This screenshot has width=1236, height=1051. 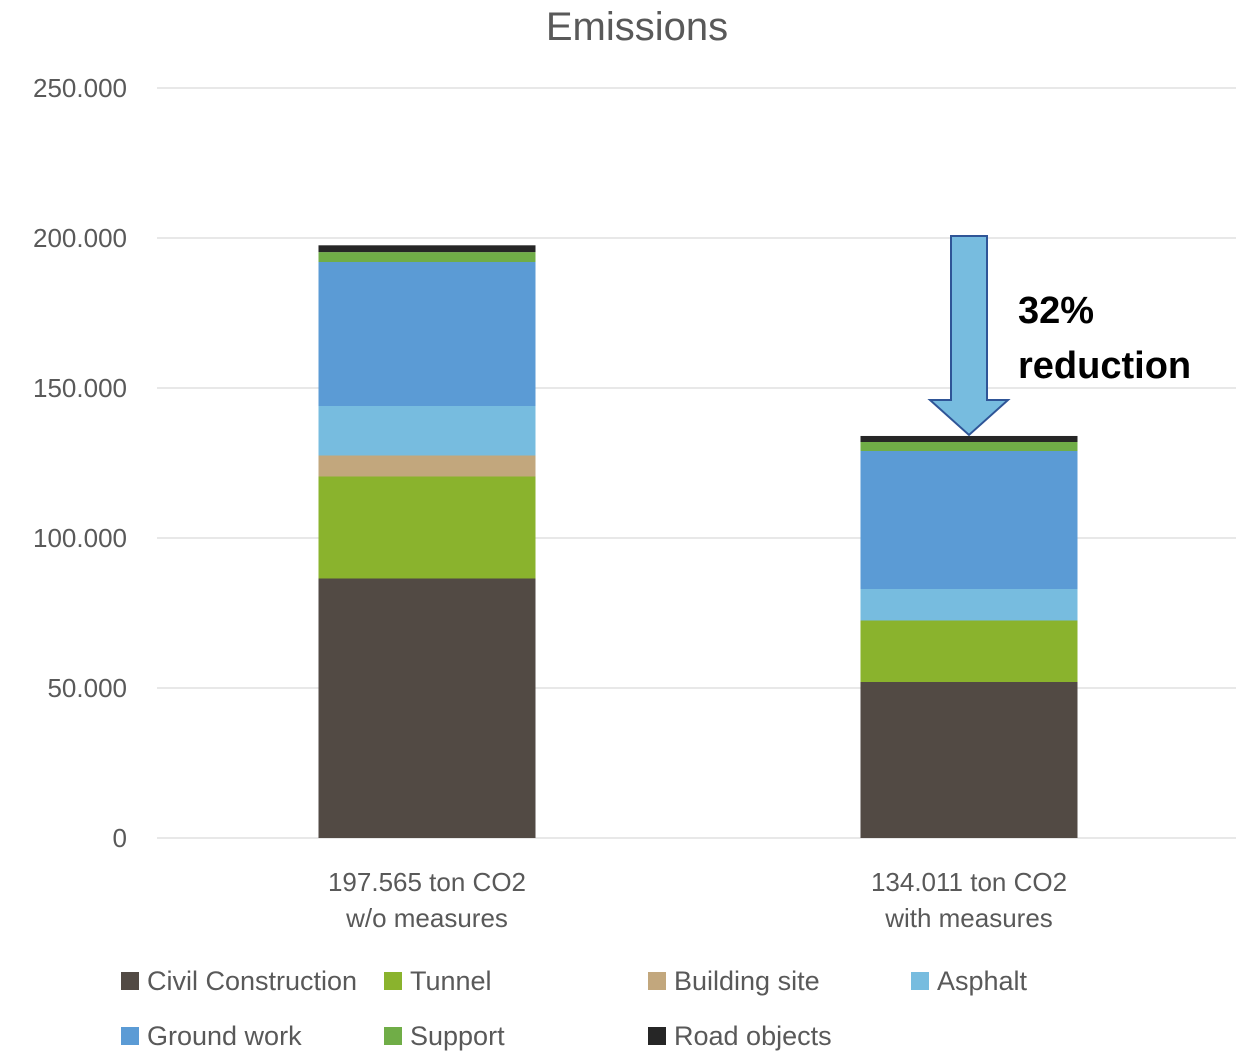 I want to click on chart-title: Emissions, so click(x=637, y=27).